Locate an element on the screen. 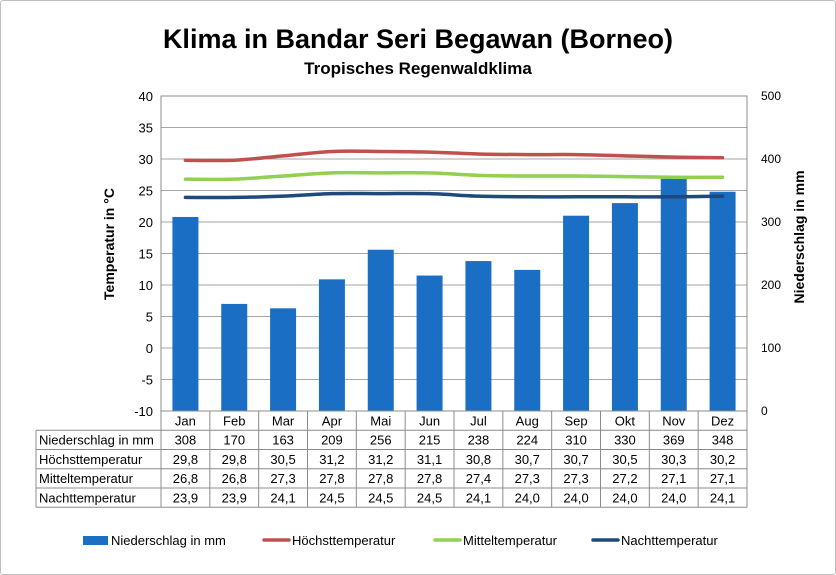 This screenshot has height=575, width=836. legend-label: Nachttemperatur is located at coordinates (669, 540).